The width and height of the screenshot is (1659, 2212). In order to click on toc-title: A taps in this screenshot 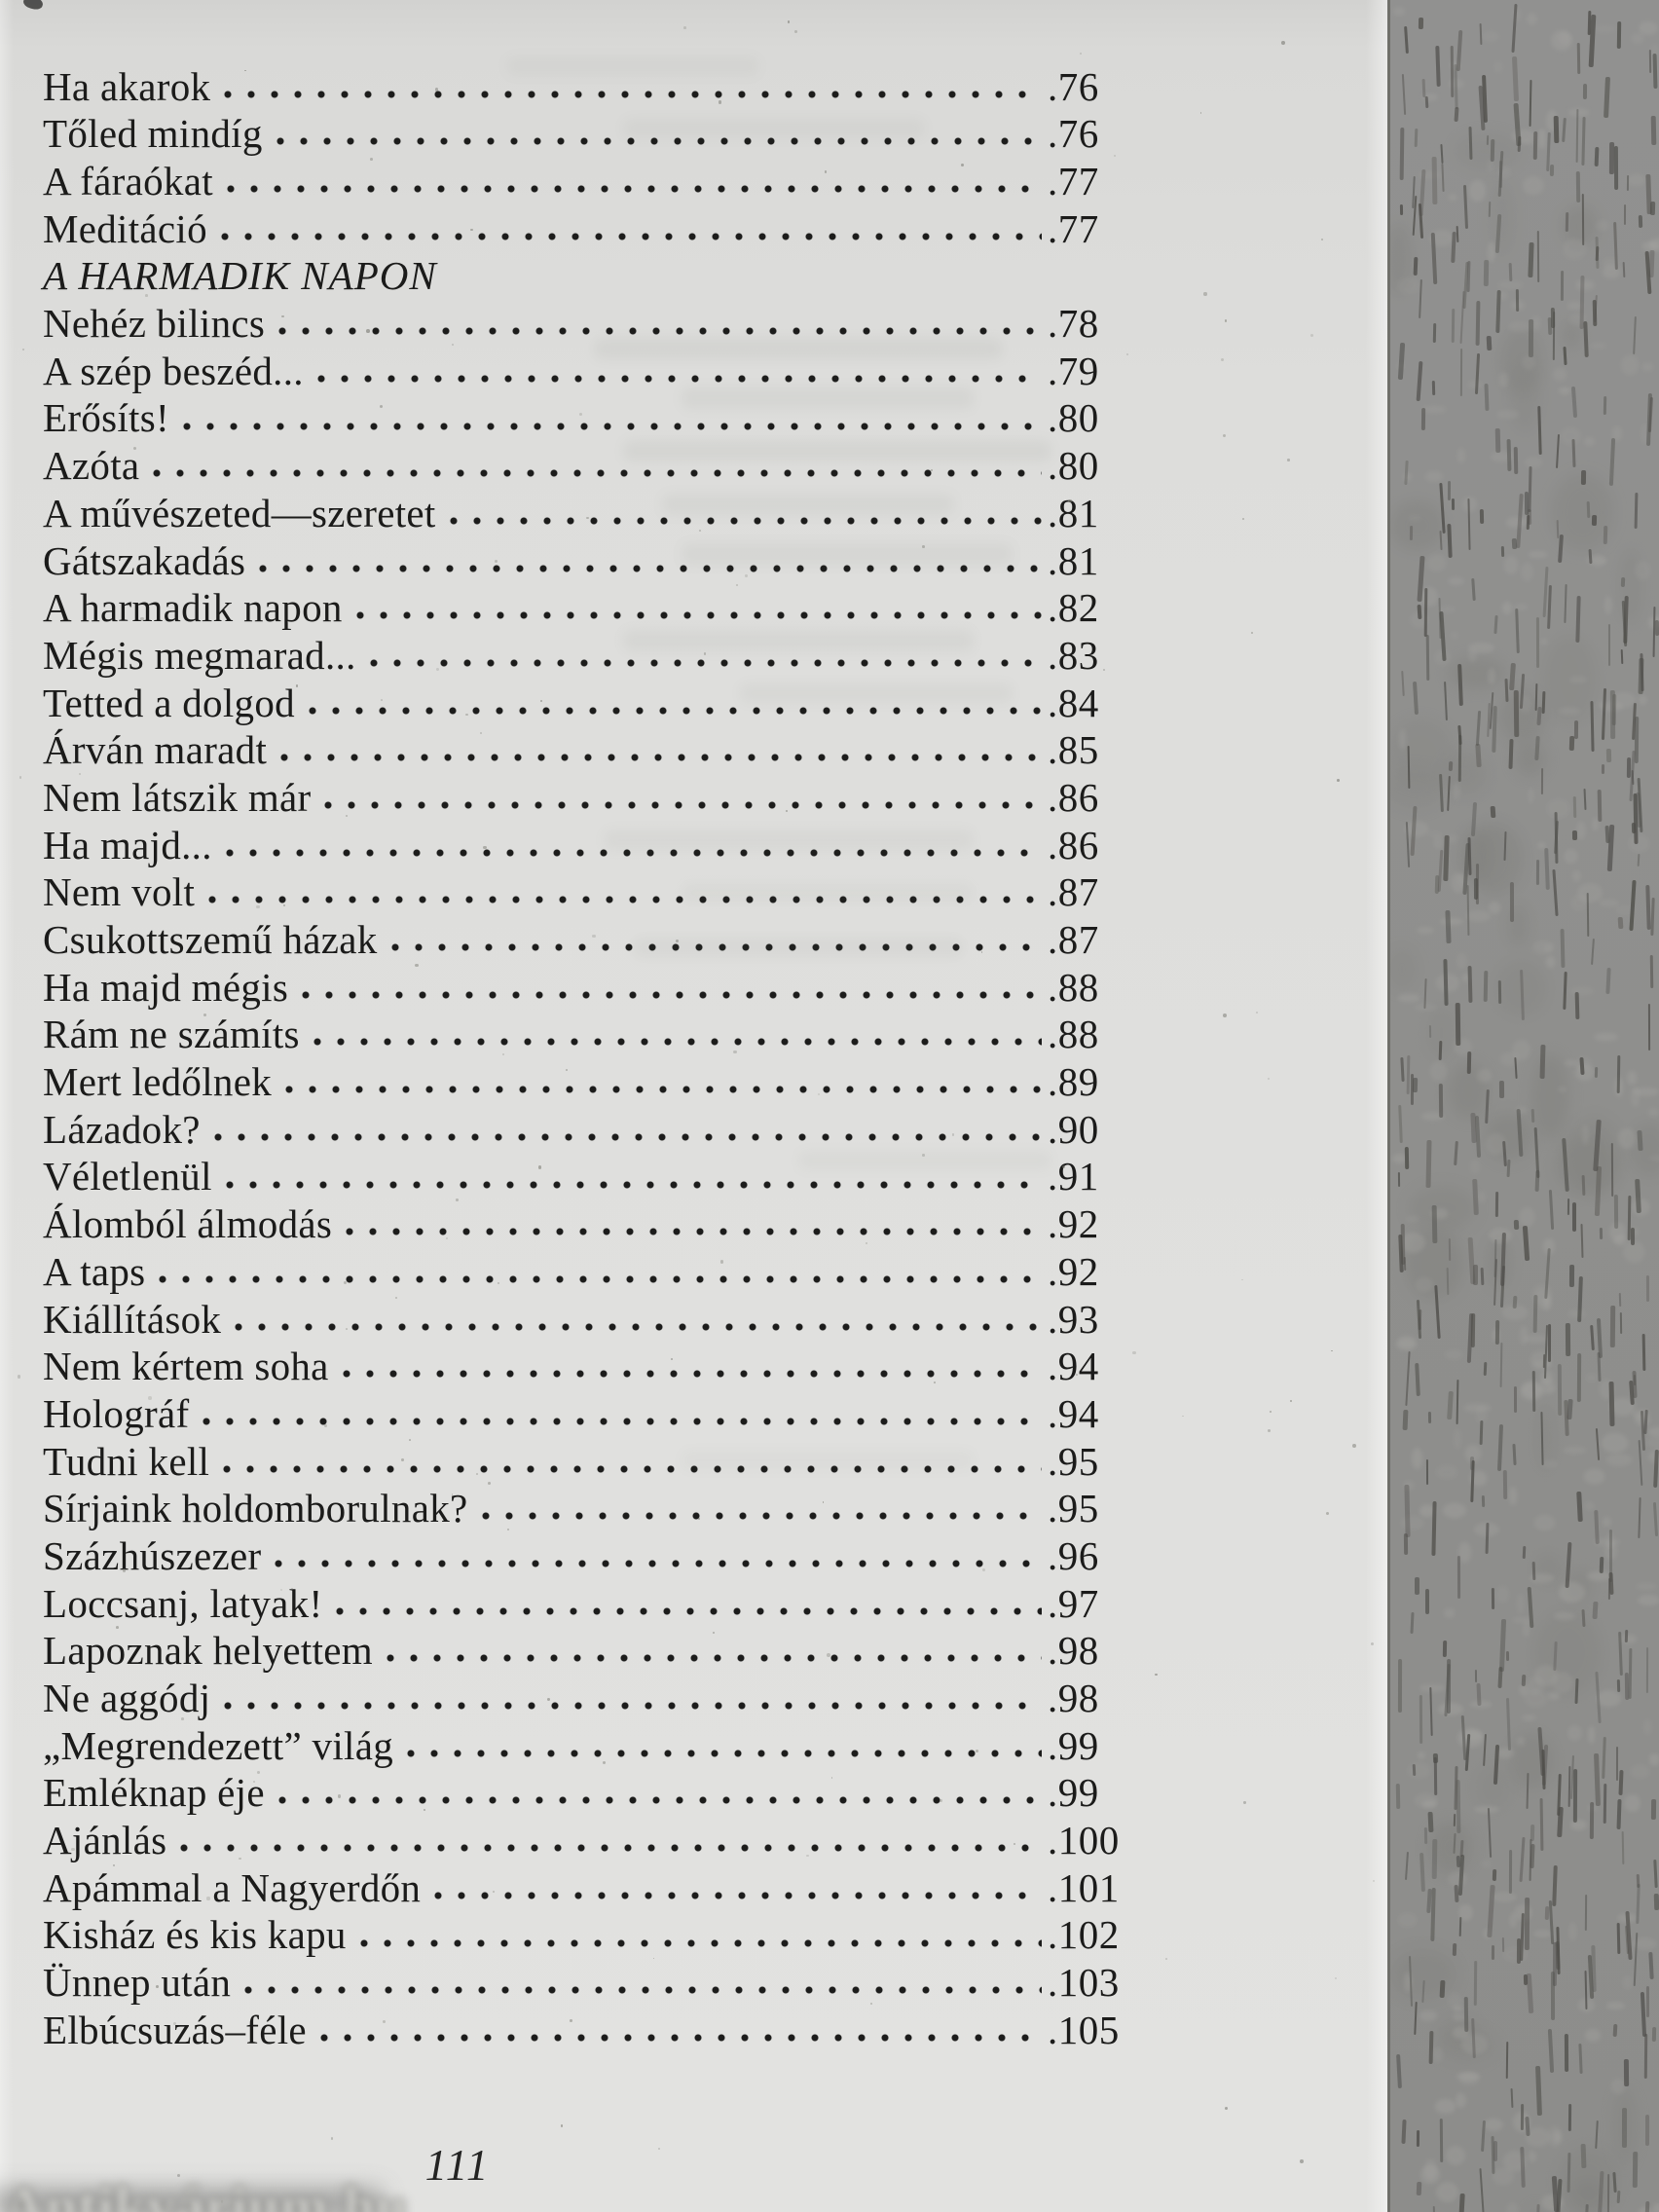, I will do `click(94, 1271)`.